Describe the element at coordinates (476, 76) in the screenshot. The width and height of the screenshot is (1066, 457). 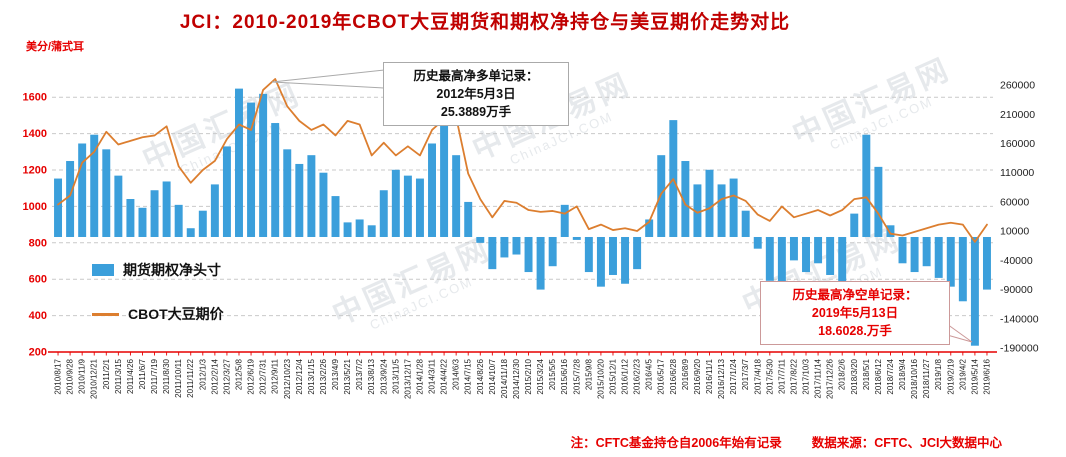
I see `annotation-max-long-title: 历史最高净多单记录：` at that location.